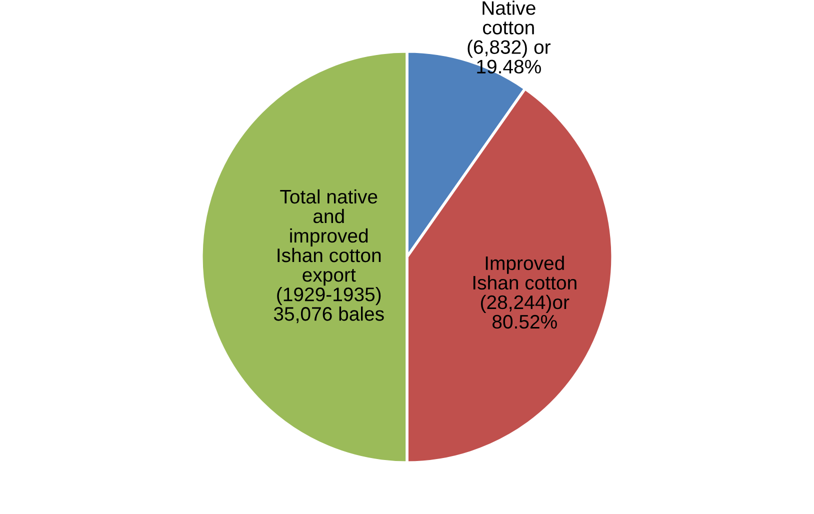 Image resolution: width=814 pixels, height=514 pixels. Describe the element at coordinates (509, 37) in the screenshot. I see `slice-label: Native cotton (6,832) or 19.48%` at that location.